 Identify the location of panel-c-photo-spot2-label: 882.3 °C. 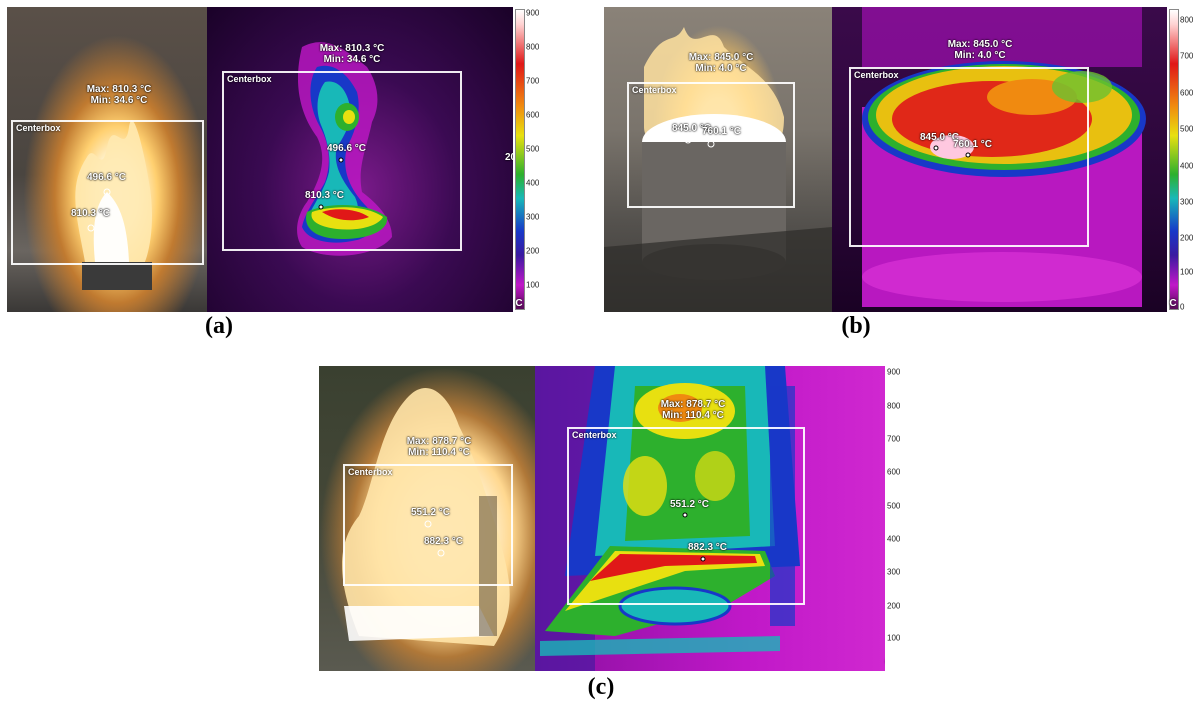
(444, 541).